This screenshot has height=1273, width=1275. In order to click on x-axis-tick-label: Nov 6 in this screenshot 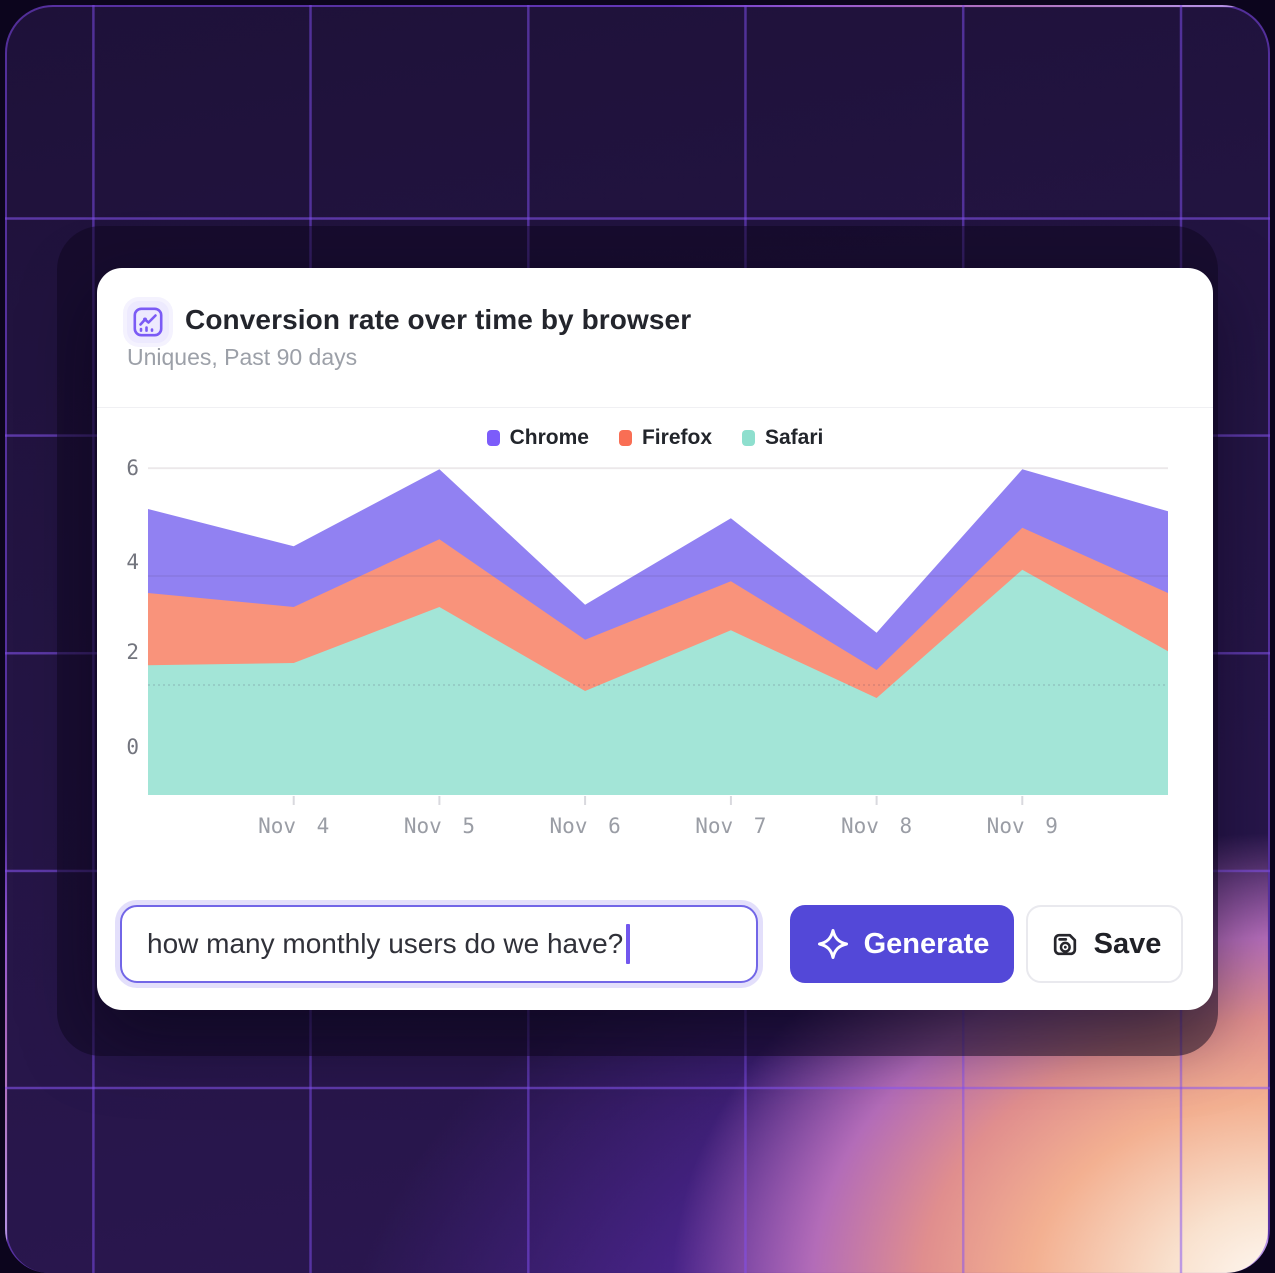, I will do `click(585, 826)`.